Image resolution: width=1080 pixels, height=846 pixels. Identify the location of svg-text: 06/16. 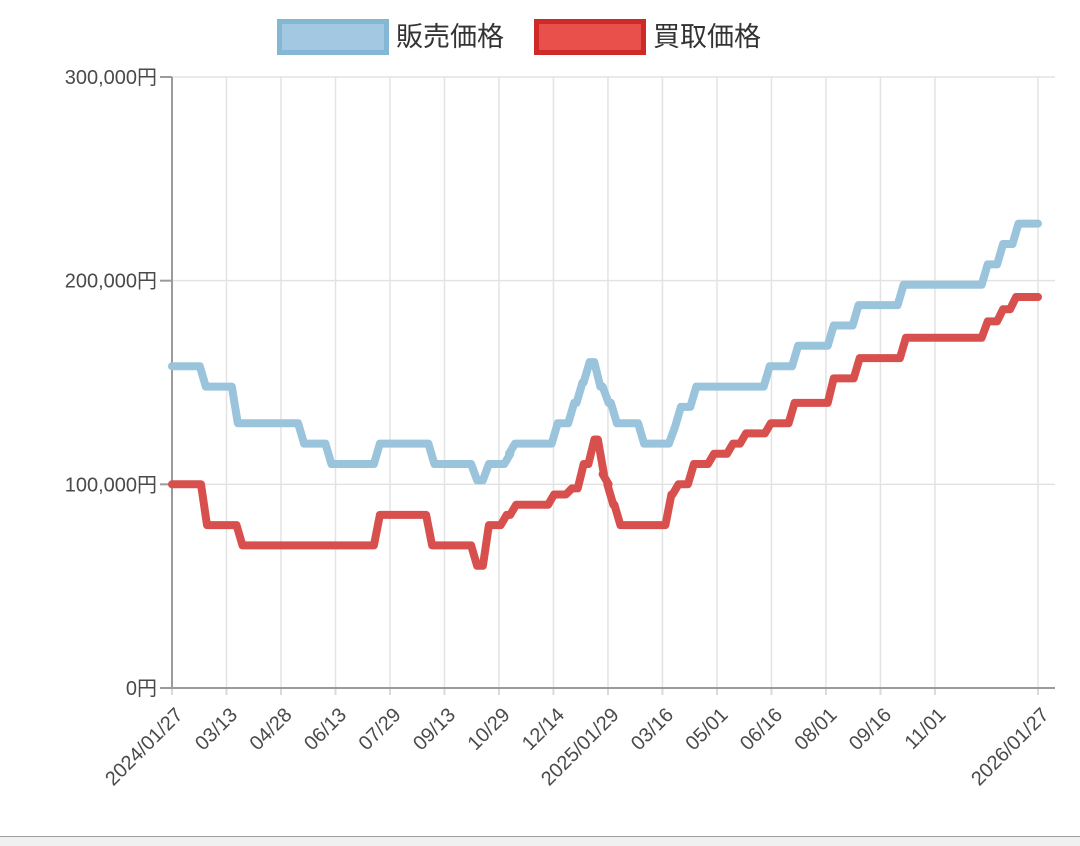
(761, 729).